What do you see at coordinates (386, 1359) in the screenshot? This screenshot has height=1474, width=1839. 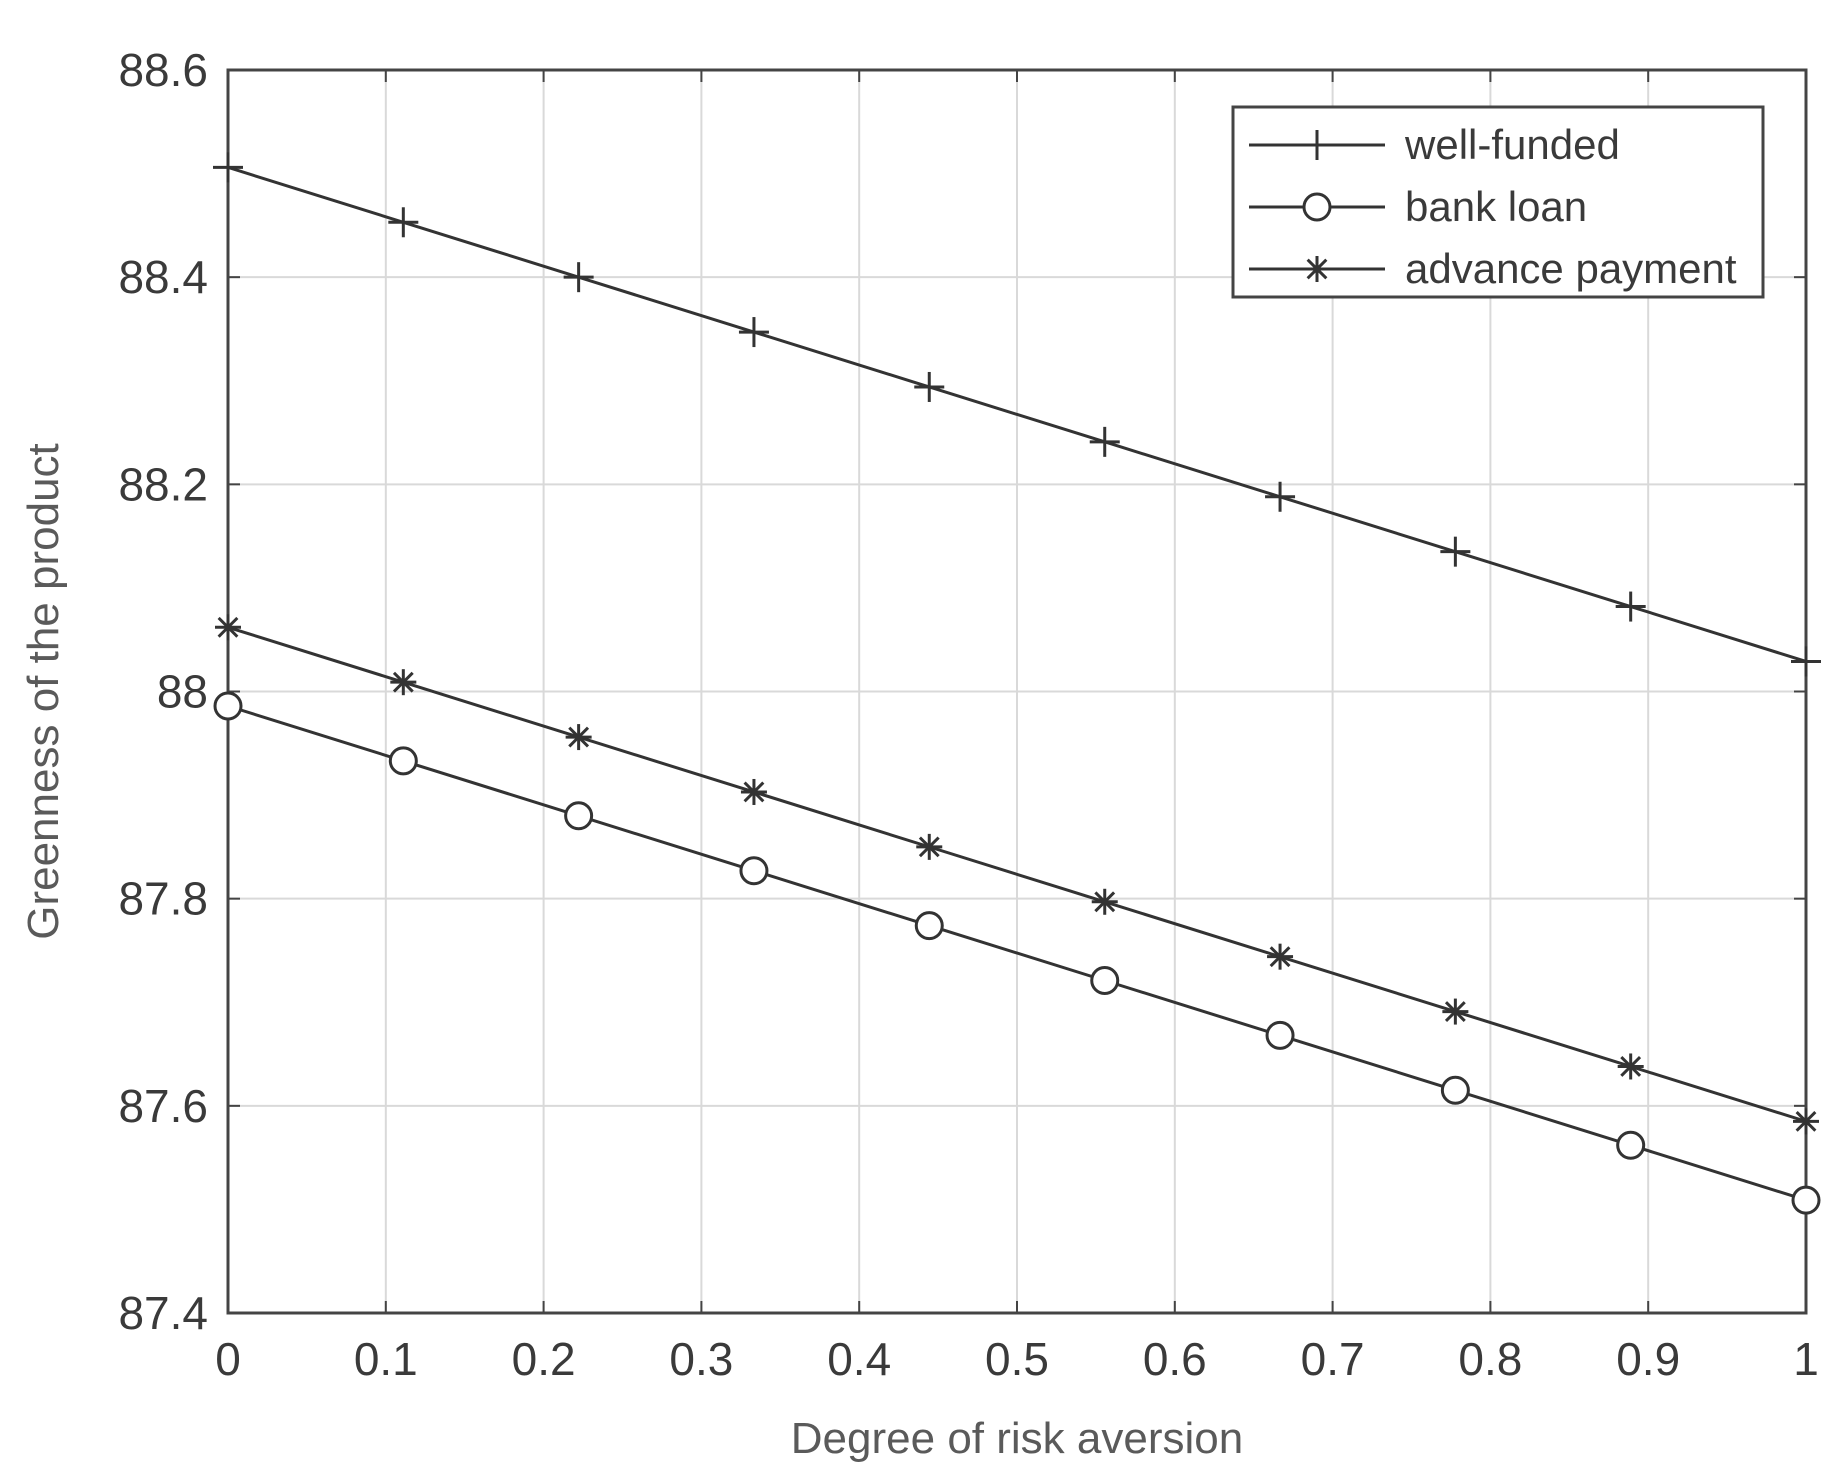 I see `x-tick-label: 0.1` at bounding box center [386, 1359].